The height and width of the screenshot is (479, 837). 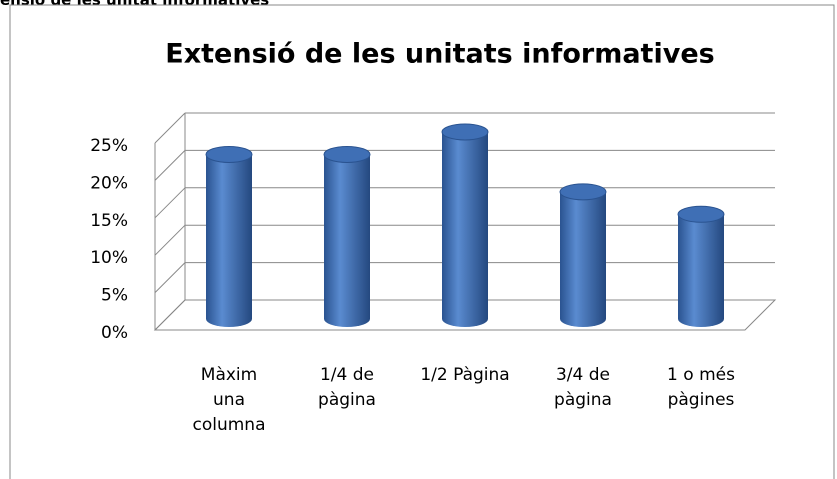 What do you see at coordinates (229, 400) in the screenshot?
I see `x-tick-label: Màxim una columna` at bounding box center [229, 400].